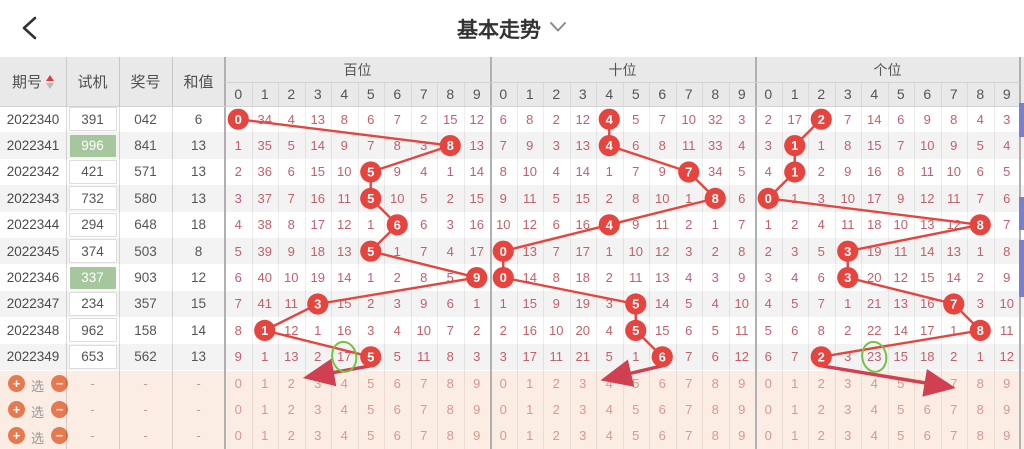  Describe the element at coordinates (31, 28) in the screenshot. I see `back-button` at that location.